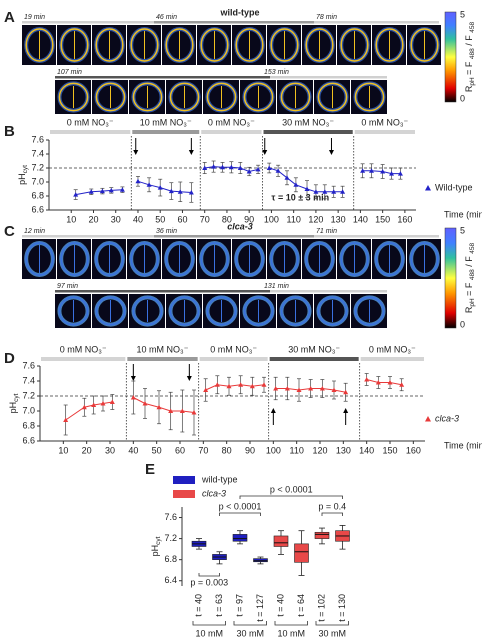  Describe the element at coordinates (239, 12) in the screenshot. I see `panel-title: wild-type` at that location.